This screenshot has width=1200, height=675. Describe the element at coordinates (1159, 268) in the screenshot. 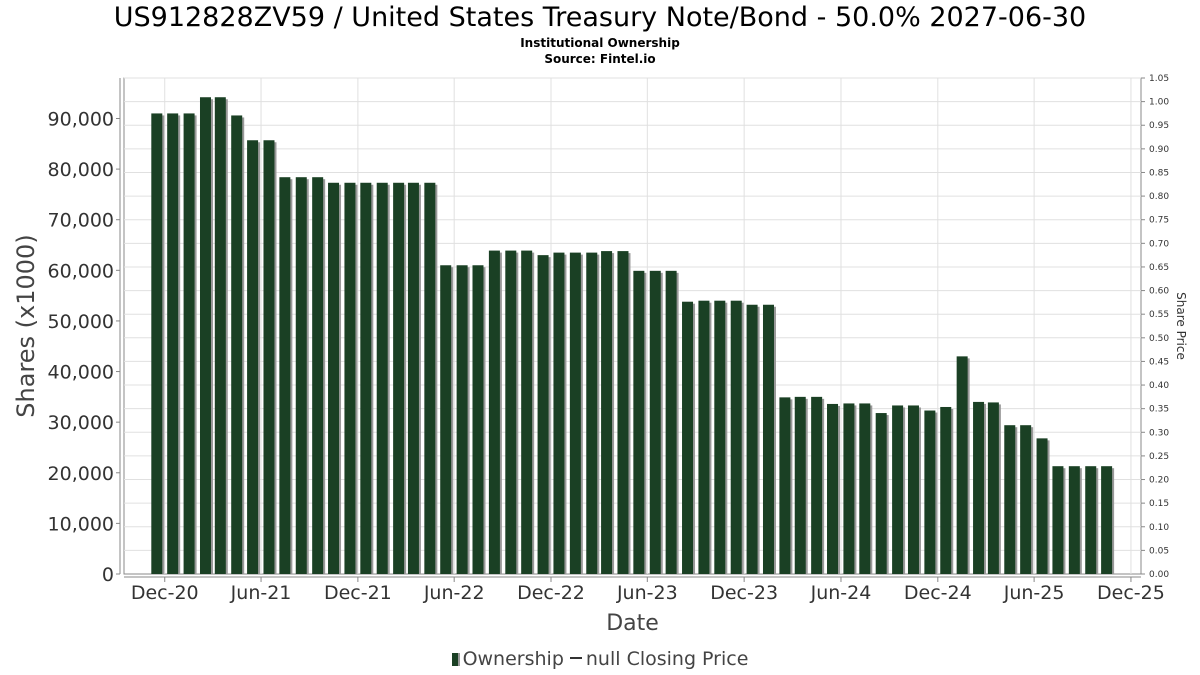

I see `y2-tick-label: 0.65` at that location.